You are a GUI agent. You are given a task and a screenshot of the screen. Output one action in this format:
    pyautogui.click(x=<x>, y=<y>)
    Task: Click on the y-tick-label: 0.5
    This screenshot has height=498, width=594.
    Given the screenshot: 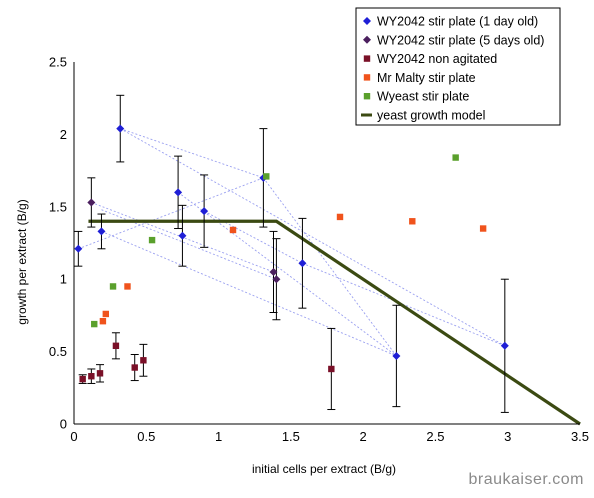 What is the action you would take?
    pyautogui.click(x=58, y=351)
    